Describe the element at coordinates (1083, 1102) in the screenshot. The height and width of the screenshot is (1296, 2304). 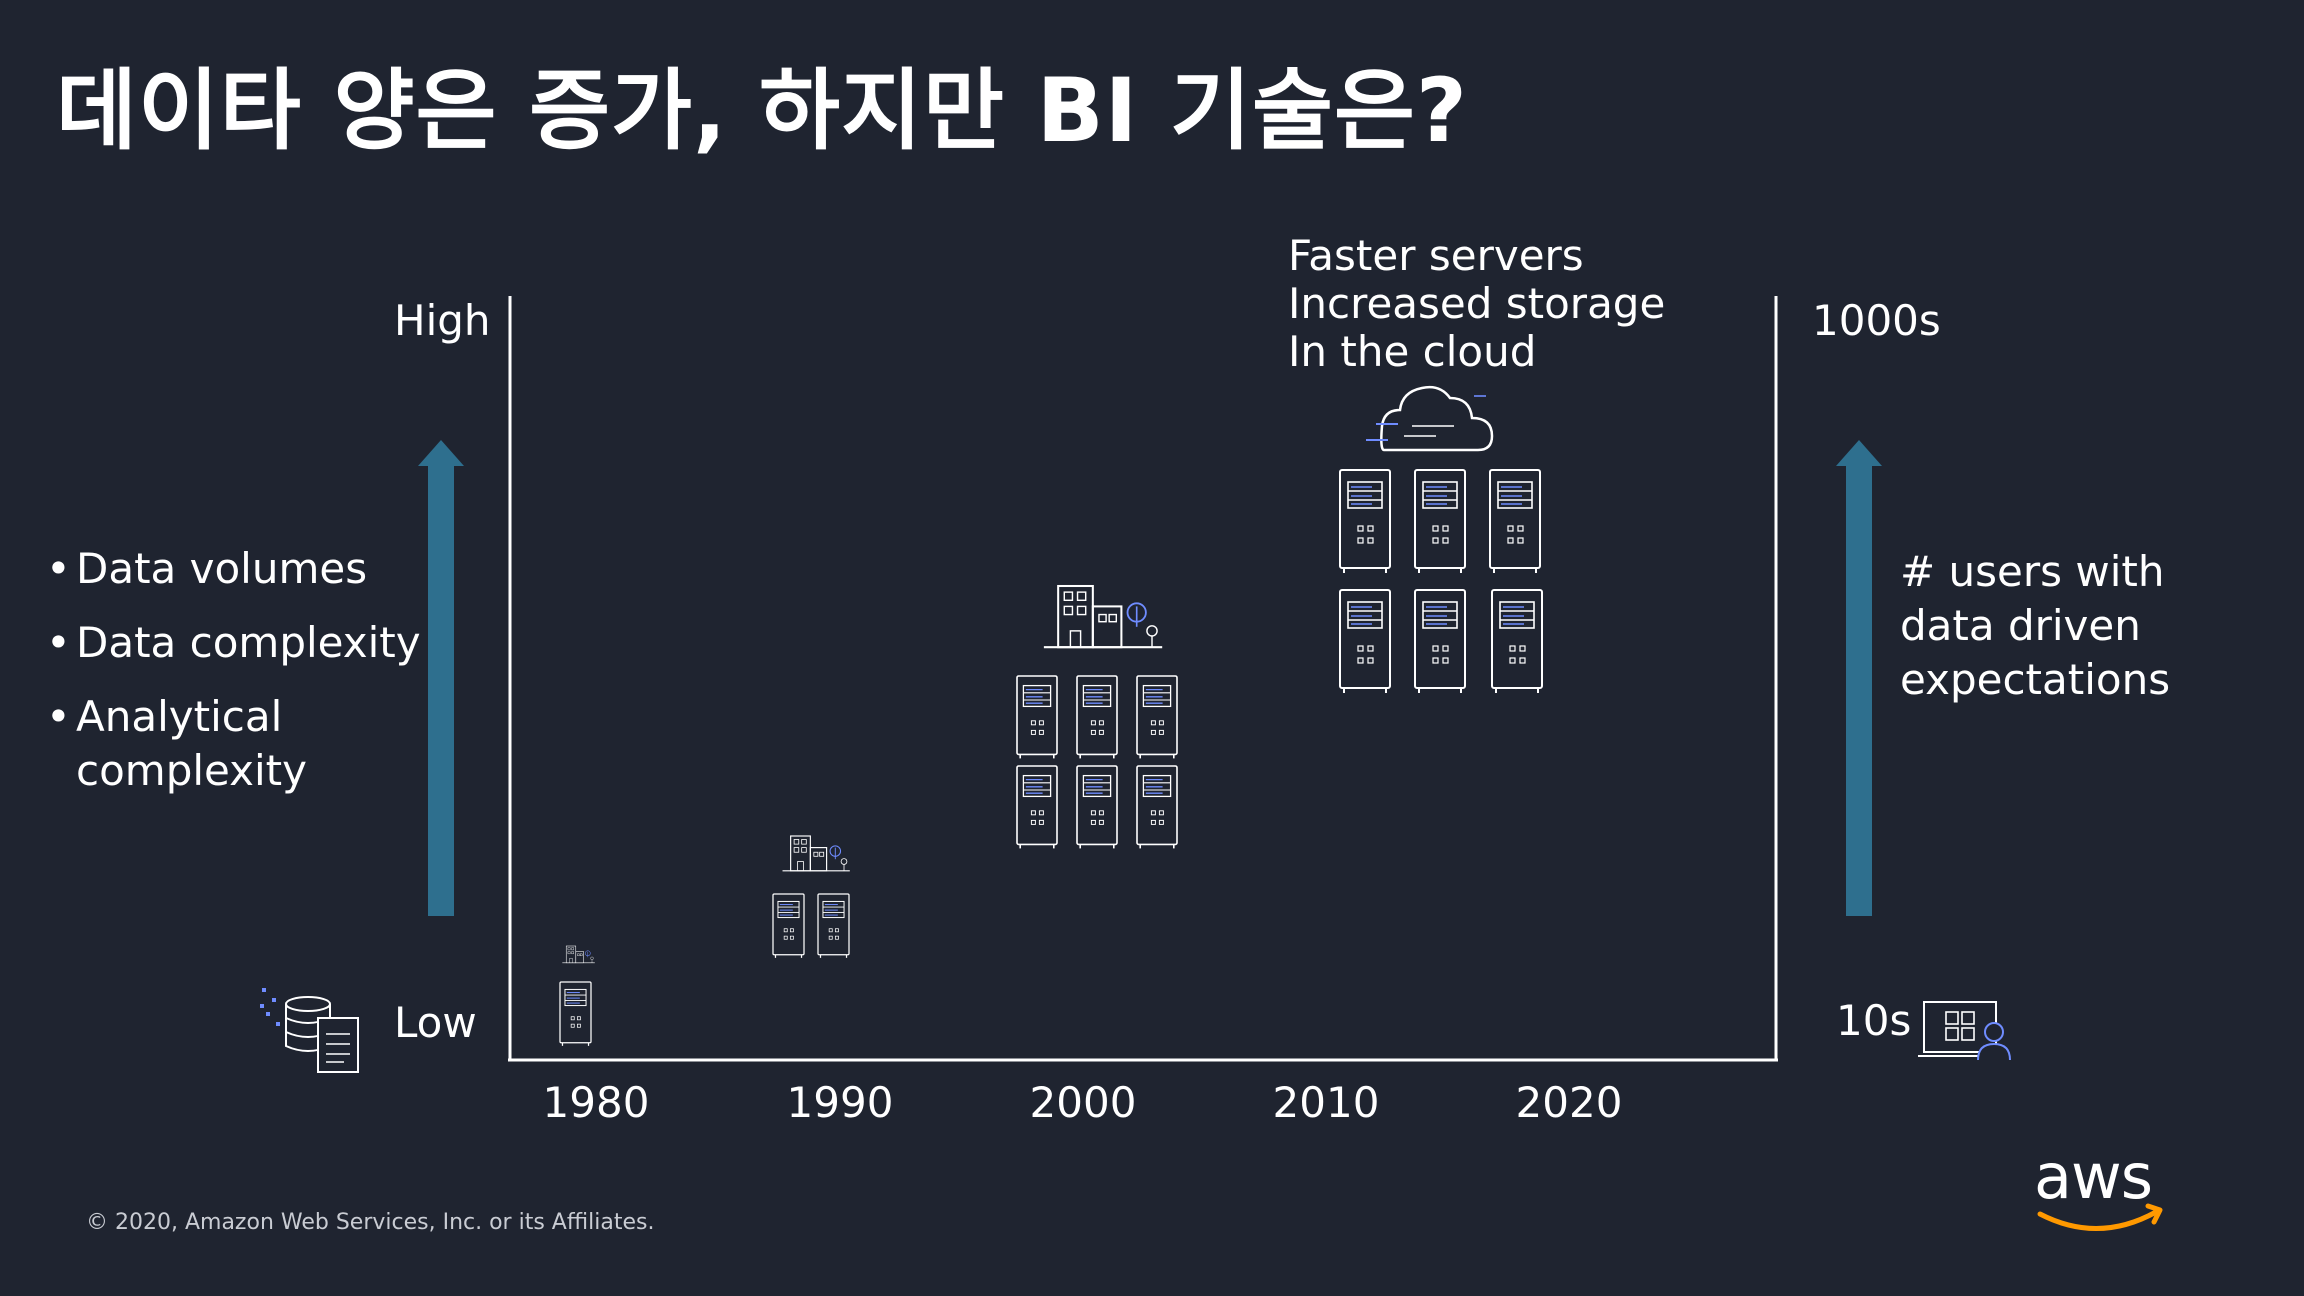
I see `year-label: 2000` at that location.